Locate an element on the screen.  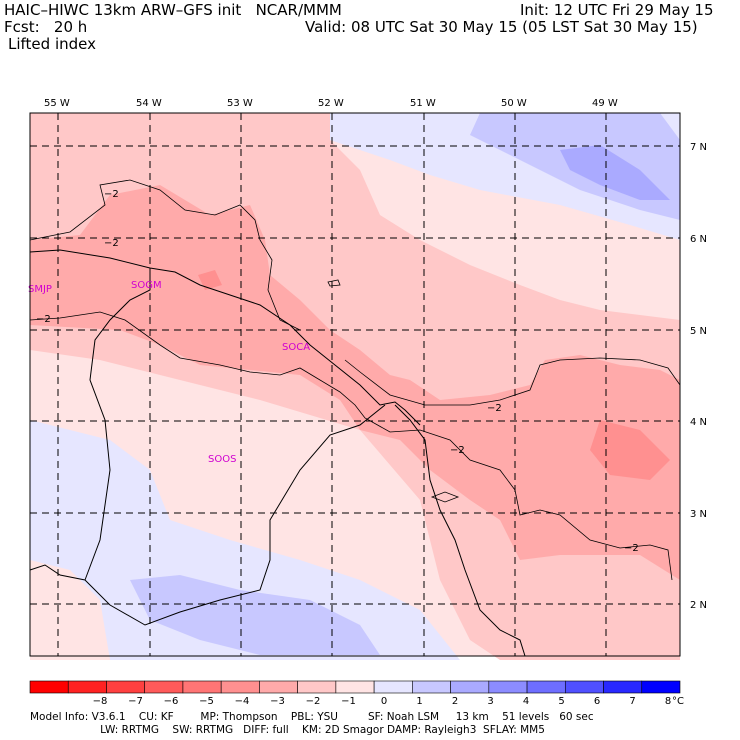
station-soos: SOOS is located at coordinates (222, 459).